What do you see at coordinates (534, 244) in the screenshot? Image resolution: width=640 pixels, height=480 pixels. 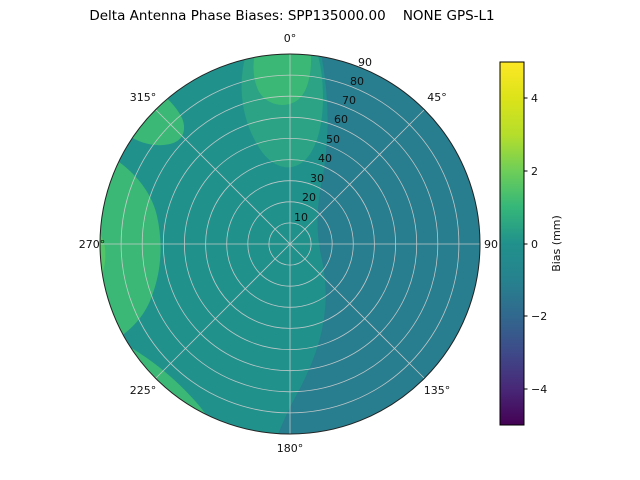 I see `colorbar-tick-label-0: 0` at bounding box center [534, 244].